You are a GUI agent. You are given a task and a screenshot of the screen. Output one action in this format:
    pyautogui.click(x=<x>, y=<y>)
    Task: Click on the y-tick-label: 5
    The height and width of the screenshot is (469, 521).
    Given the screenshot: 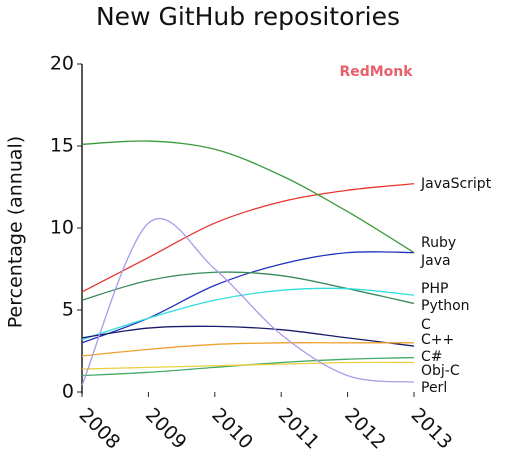 What is the action you would take?
    pyautogui.click(x=68, y=310)
    